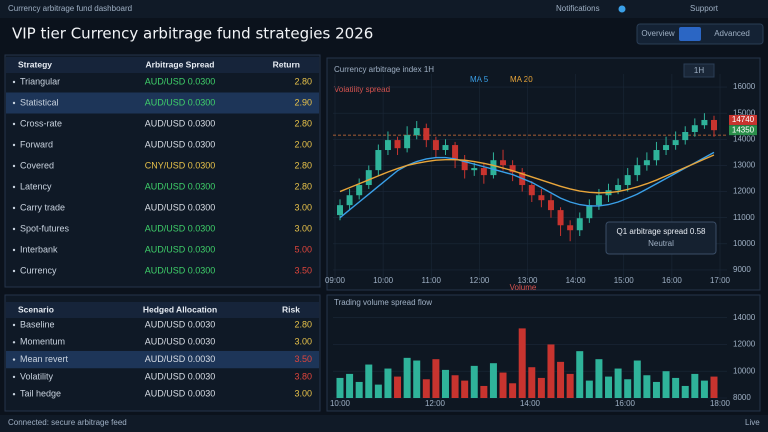 This screenshot has height=432, width=768. Describe the element at coordinates (744, 165) in the screenshot. I see `y-tick-label: 13000` at that location.